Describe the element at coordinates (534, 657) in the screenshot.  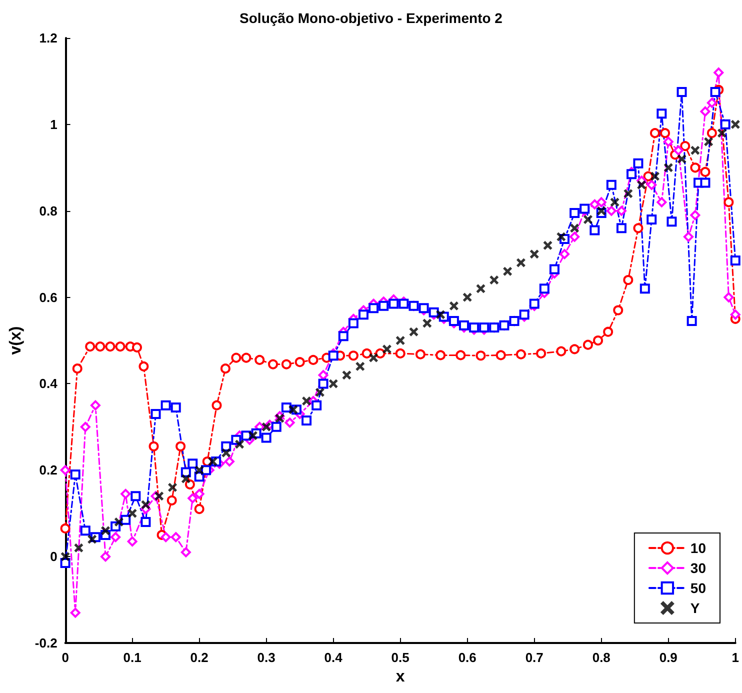
I see `x-tick-label: 0.7` at that location.